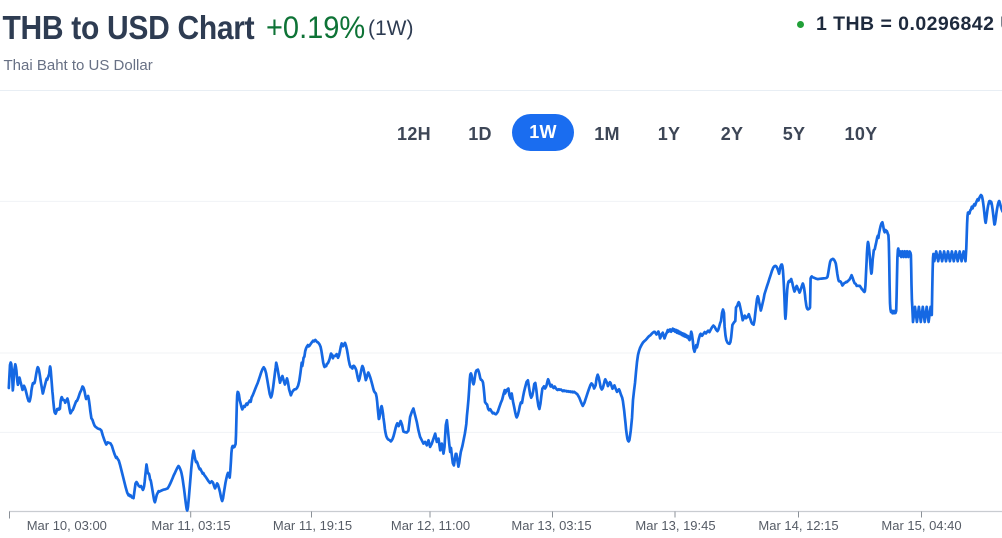 The width and height of the screenshot is (1002, 538). Describe the element at coordinates (190, 525) in the screenshot. I see `svg-text: Mar 11, 03:15` at that location.